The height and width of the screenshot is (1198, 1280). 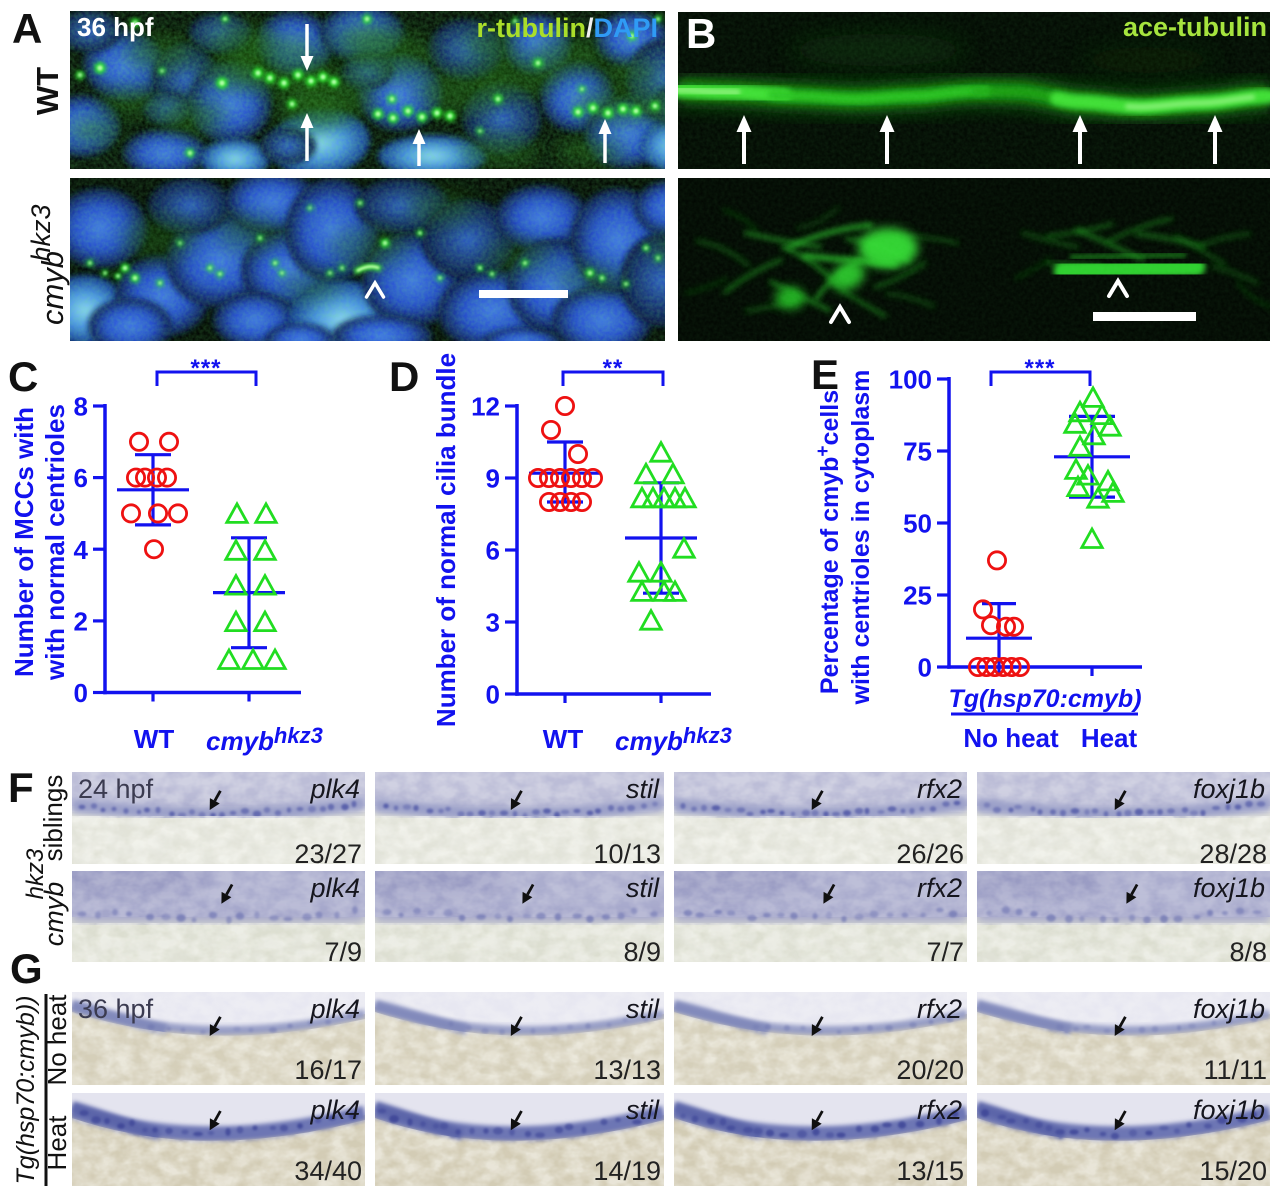 I want to click on svg-text: 28/28, so click(x=1233, y=854).